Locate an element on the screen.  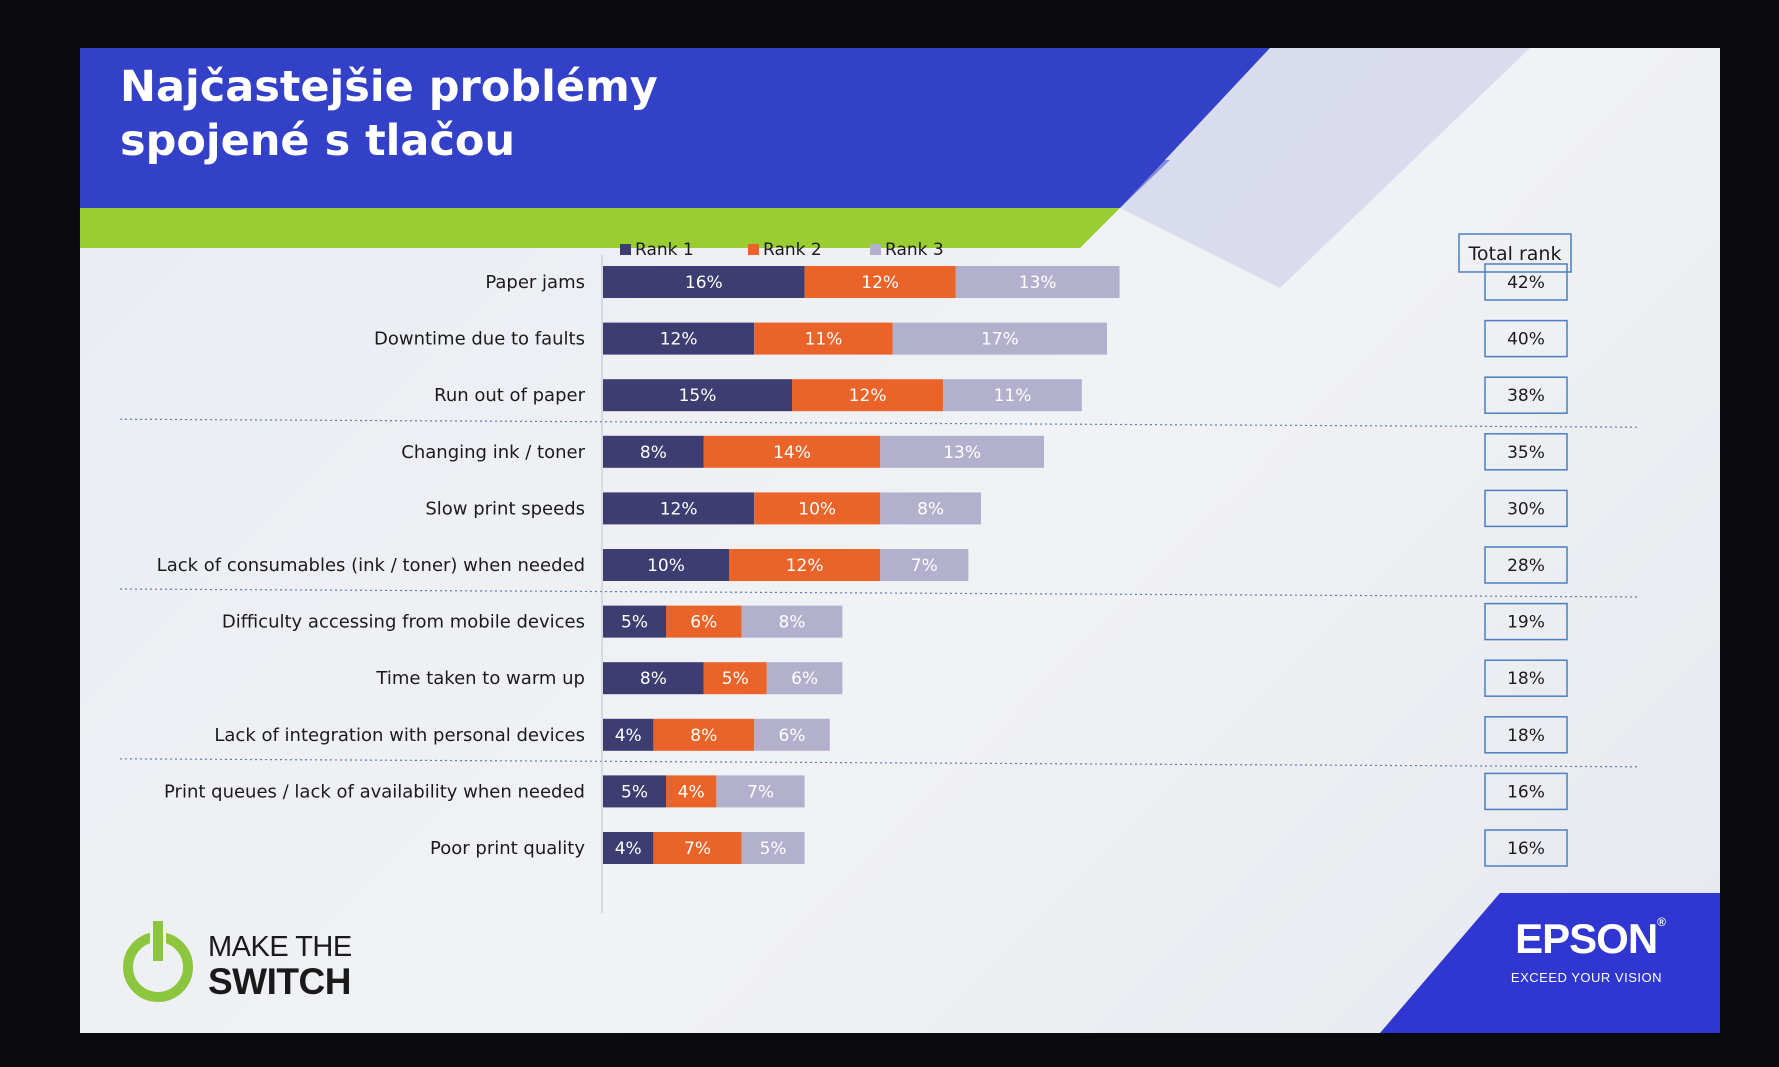
category-label: Paper jams is located at coordinates (535, 282).